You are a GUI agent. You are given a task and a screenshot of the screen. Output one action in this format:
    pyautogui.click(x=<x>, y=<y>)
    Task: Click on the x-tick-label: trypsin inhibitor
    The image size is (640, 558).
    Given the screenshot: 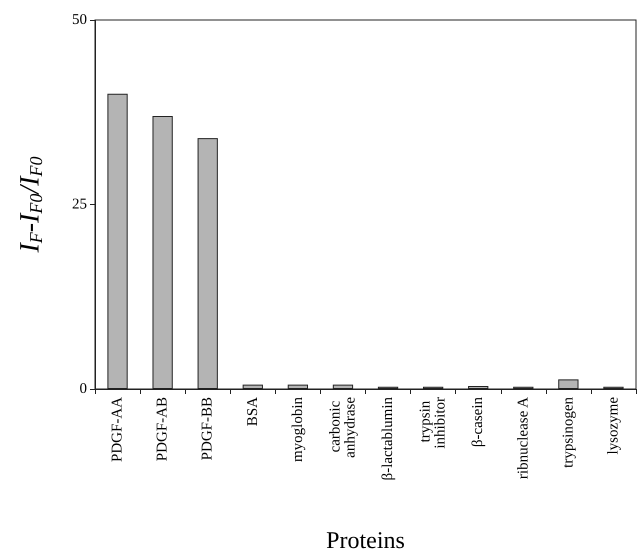 What is the action you would take?
    pyautogui.click(x=433, y=423)
    